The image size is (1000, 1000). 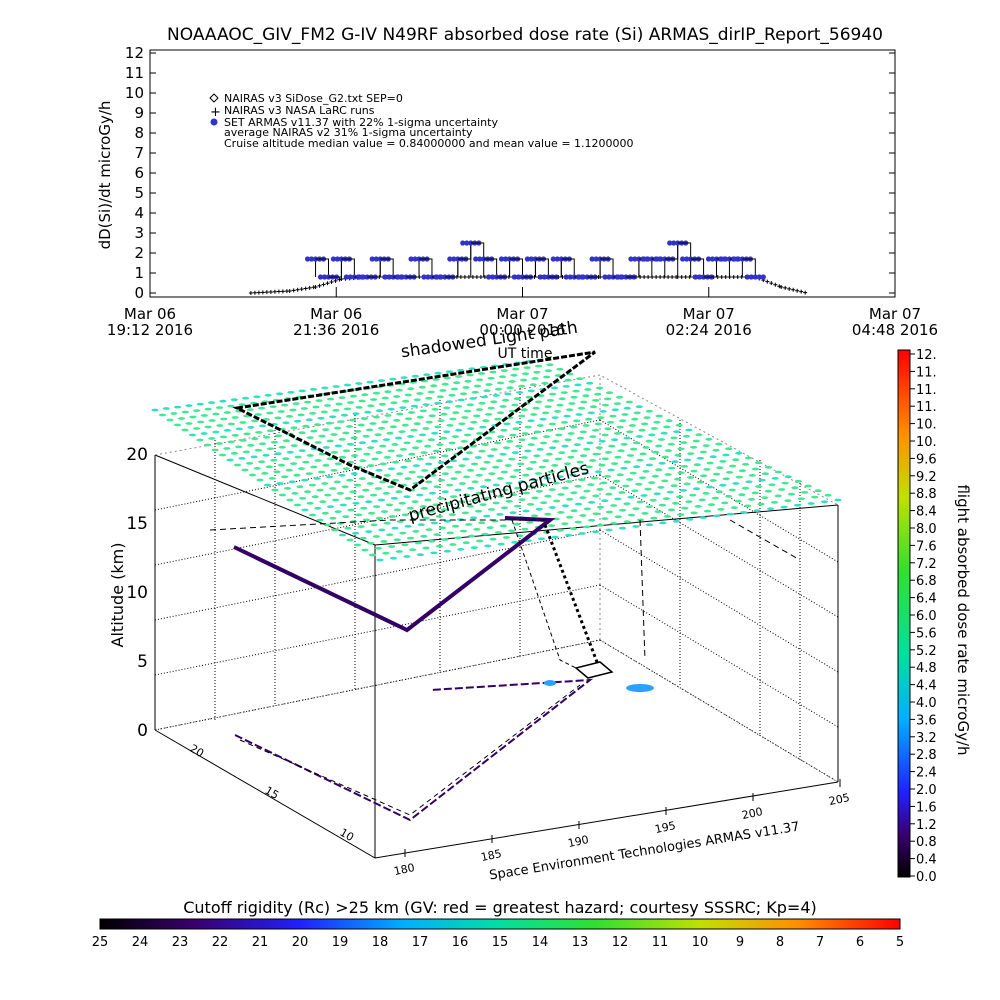 I want to click on bottom-colorbar-tick-label: 24, so click(x=140, y=942).